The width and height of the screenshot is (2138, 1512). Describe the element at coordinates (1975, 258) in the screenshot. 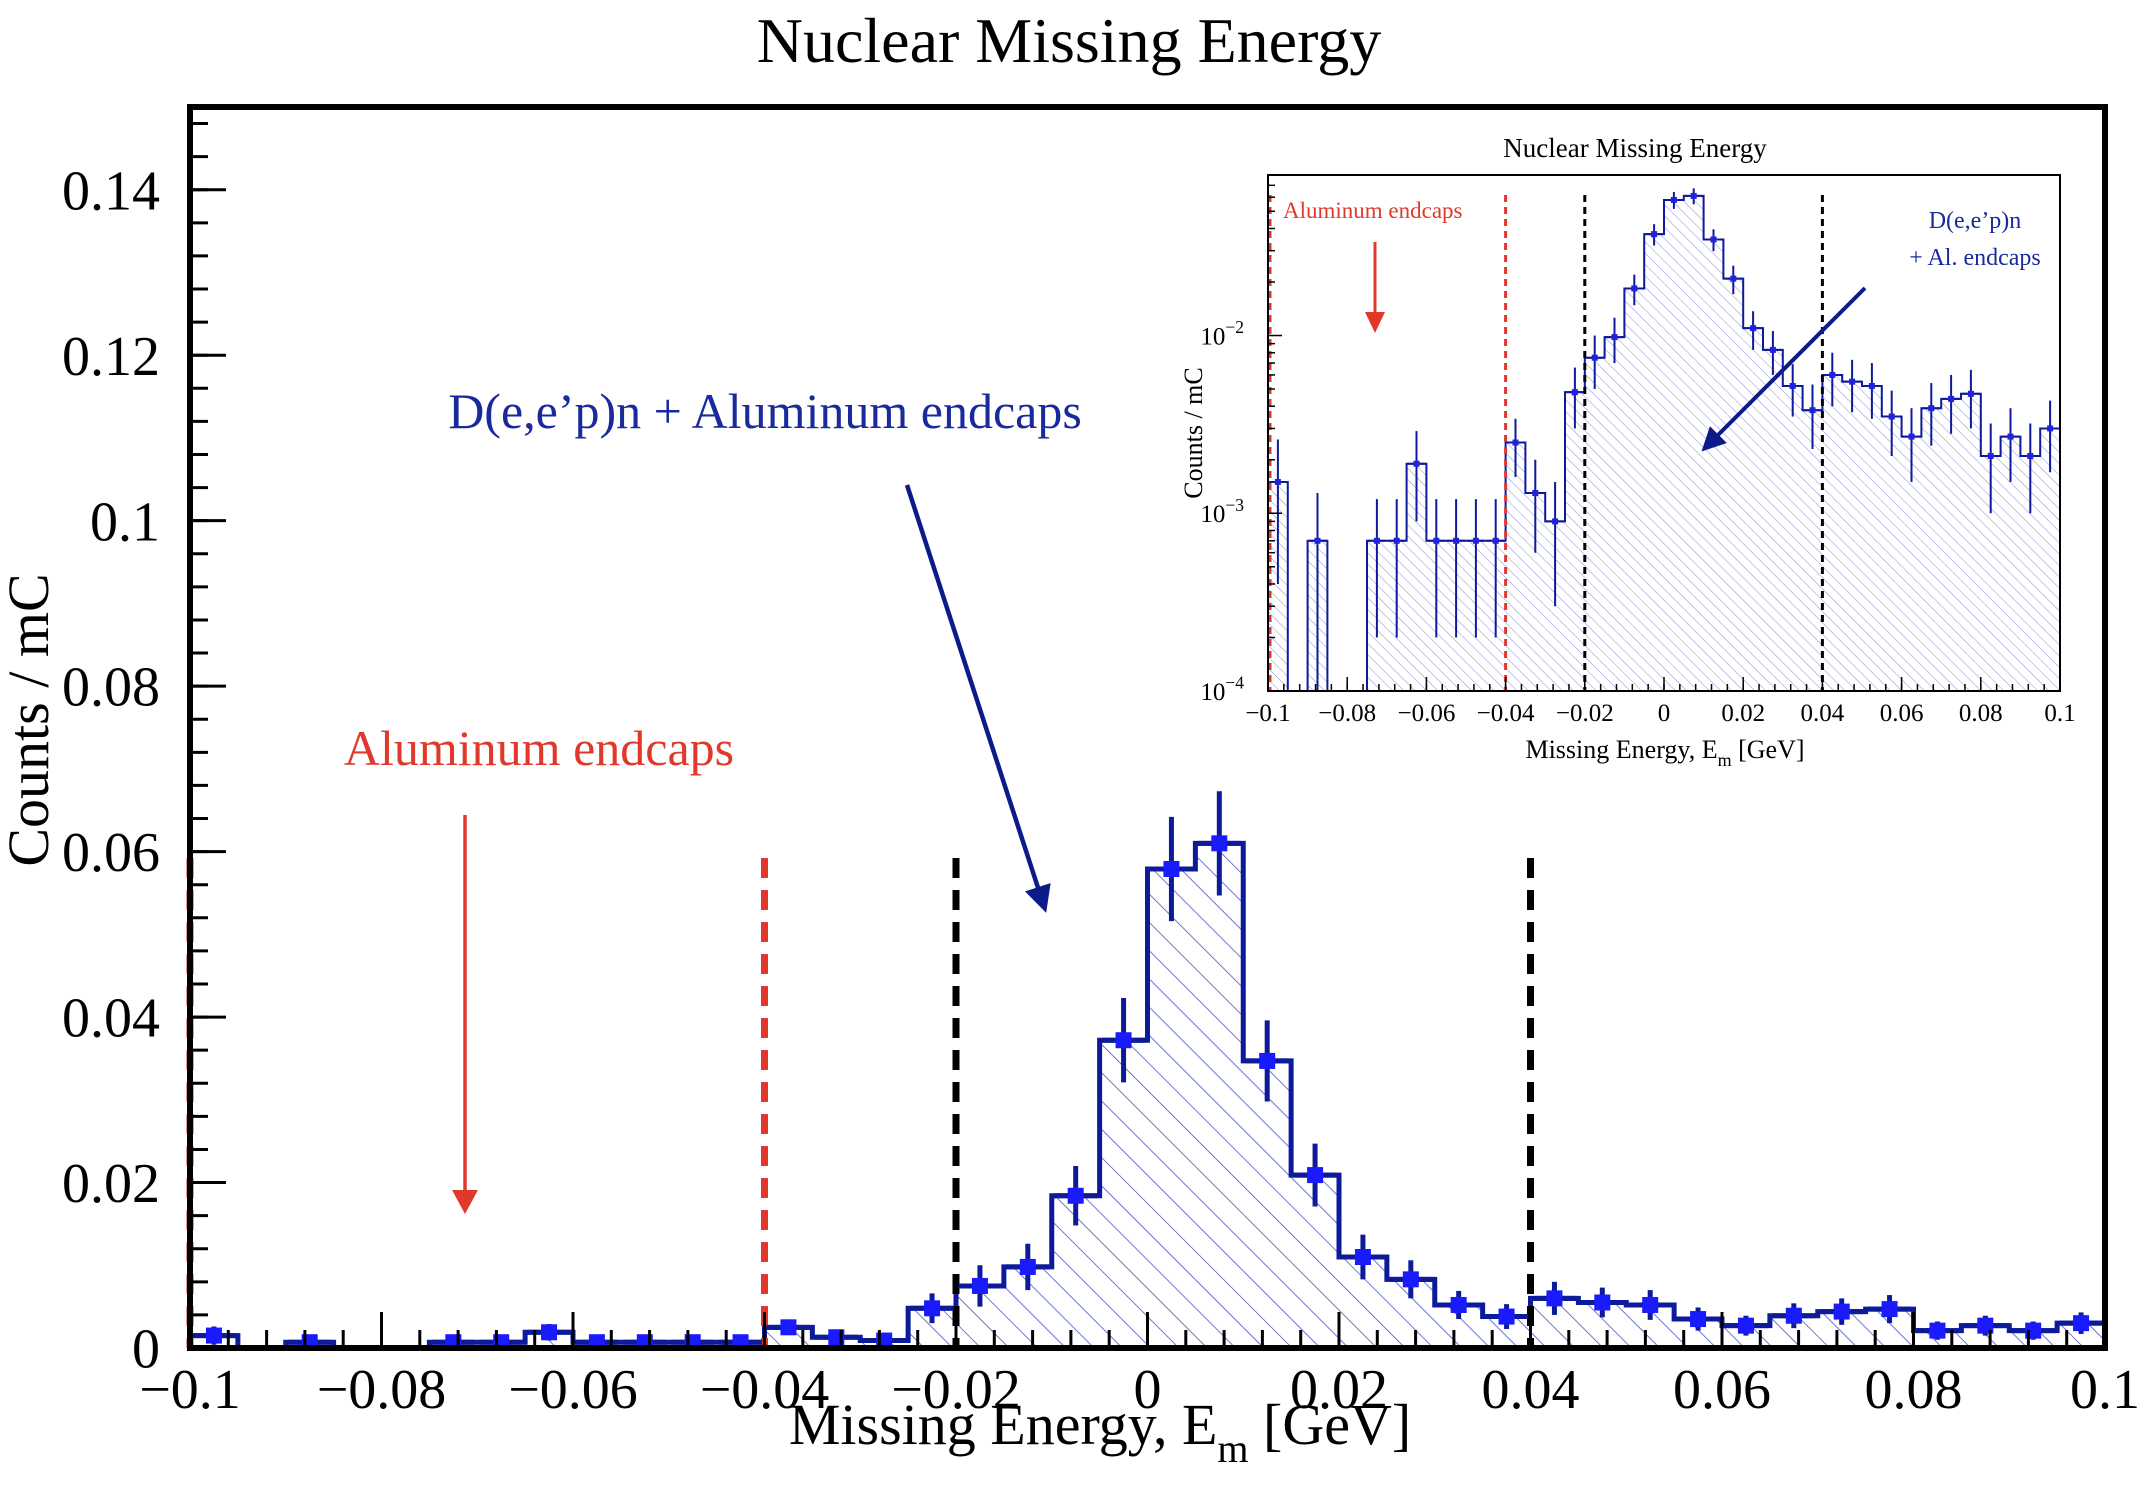

I see `inset-signal-label-line2: + Al. endcaps` at that location.